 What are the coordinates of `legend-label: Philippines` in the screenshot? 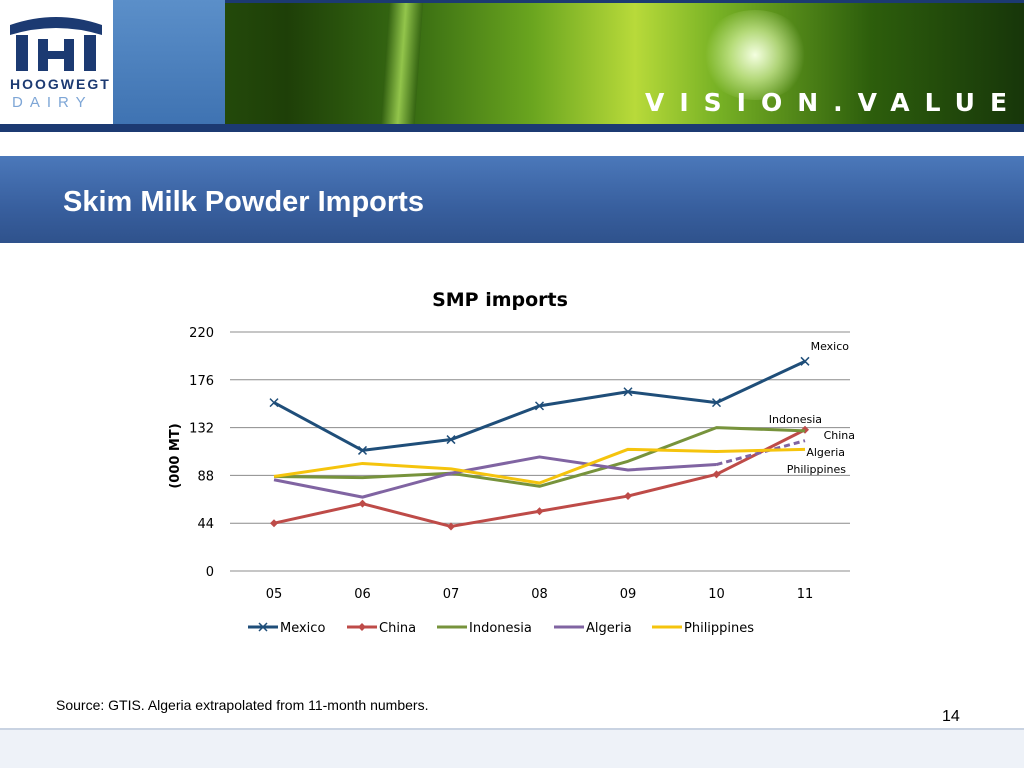 It's located at (719, 628).